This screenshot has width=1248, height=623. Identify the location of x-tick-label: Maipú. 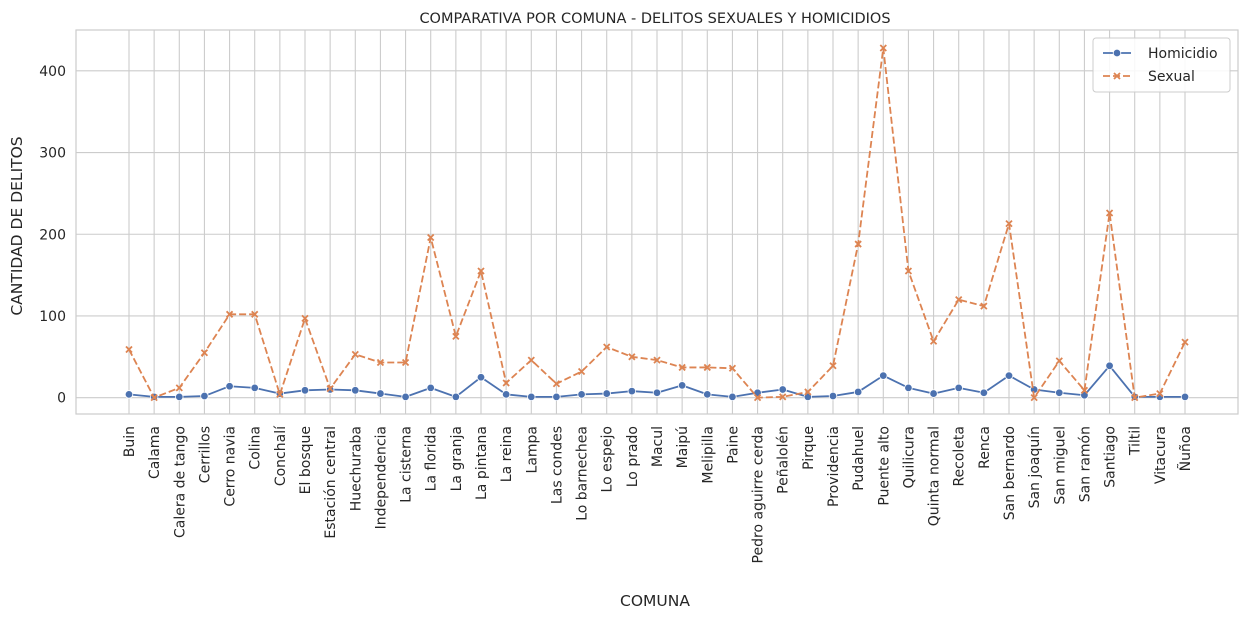
(683, 447).